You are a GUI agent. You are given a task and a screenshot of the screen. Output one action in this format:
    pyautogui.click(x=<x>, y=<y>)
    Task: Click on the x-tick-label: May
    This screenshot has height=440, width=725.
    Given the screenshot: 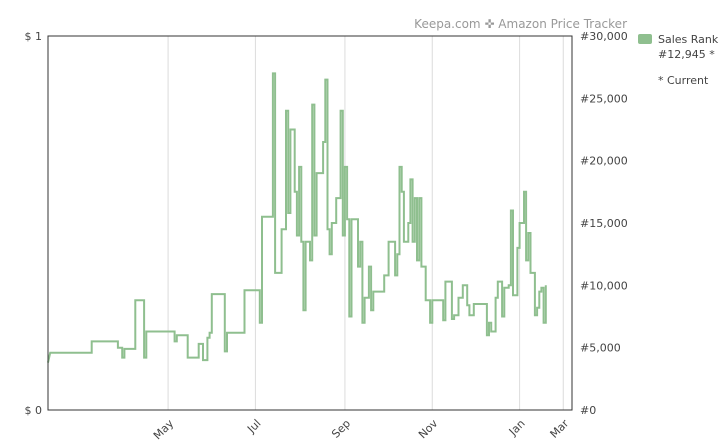 What is the action you would take?
    pyautogui.click(x=164, y=428)
    